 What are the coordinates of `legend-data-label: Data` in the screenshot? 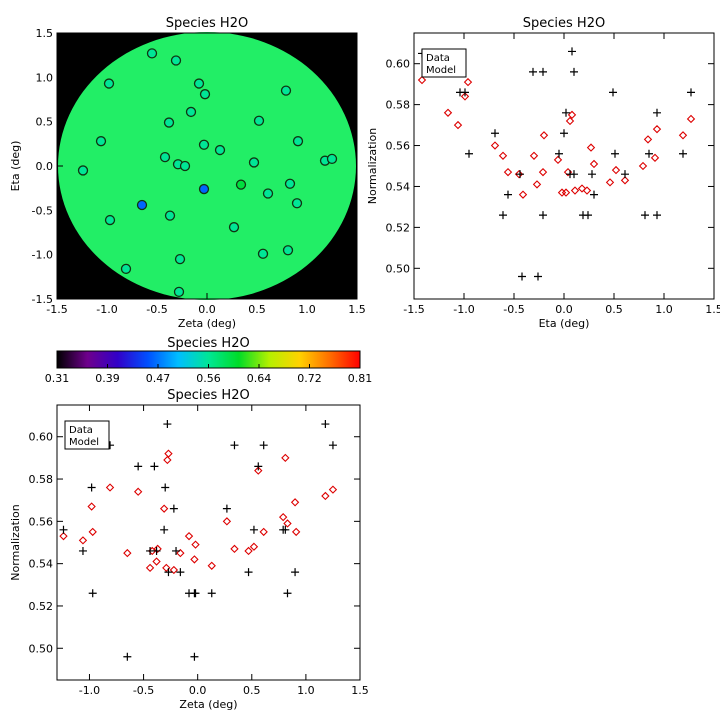 It's located at (438, 58).